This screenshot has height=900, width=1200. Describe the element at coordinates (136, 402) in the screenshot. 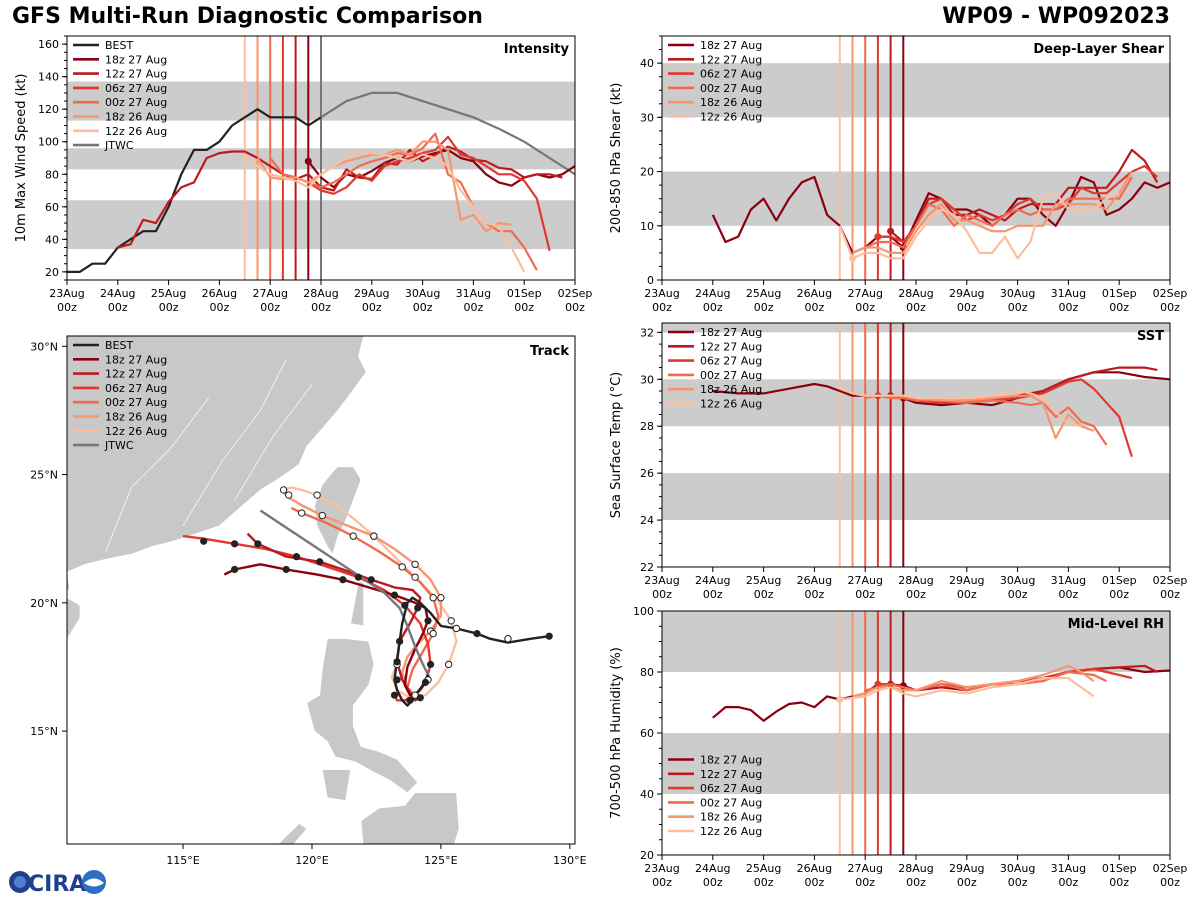

I see `track-legend-label: 00z 27 Aug` at that location.